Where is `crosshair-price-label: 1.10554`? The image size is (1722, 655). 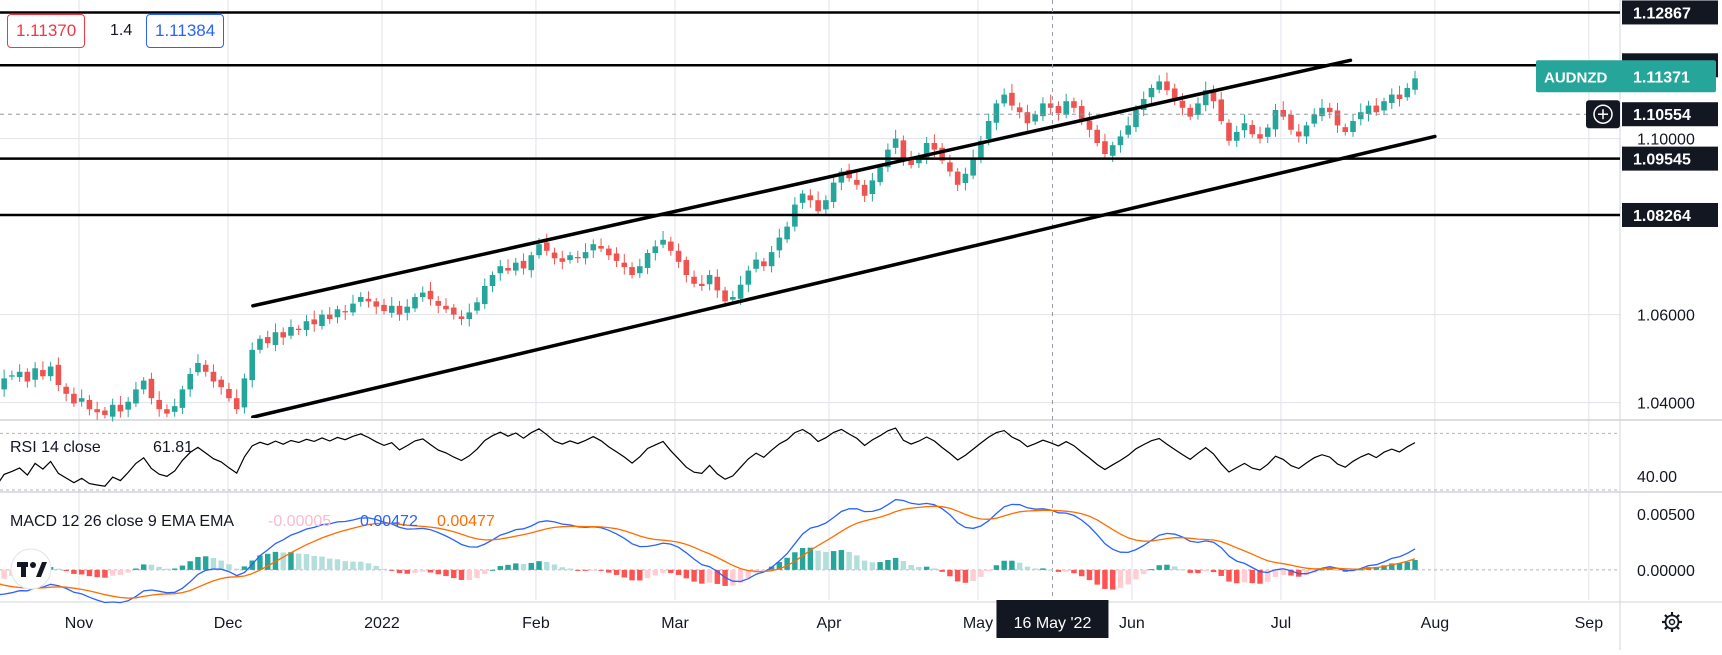
crosshair-price-label: 1.10554 is located at coordinates (1670, 114).